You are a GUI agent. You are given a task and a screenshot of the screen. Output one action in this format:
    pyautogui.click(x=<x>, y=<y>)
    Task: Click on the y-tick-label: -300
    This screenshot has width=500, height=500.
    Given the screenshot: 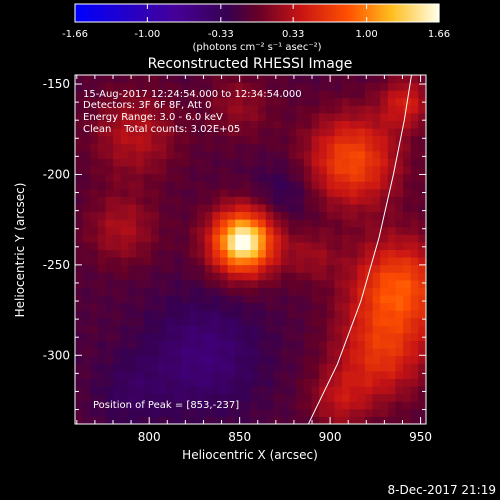 What is the action you would take?
    pyautogui.click(x=56, y=355)
    